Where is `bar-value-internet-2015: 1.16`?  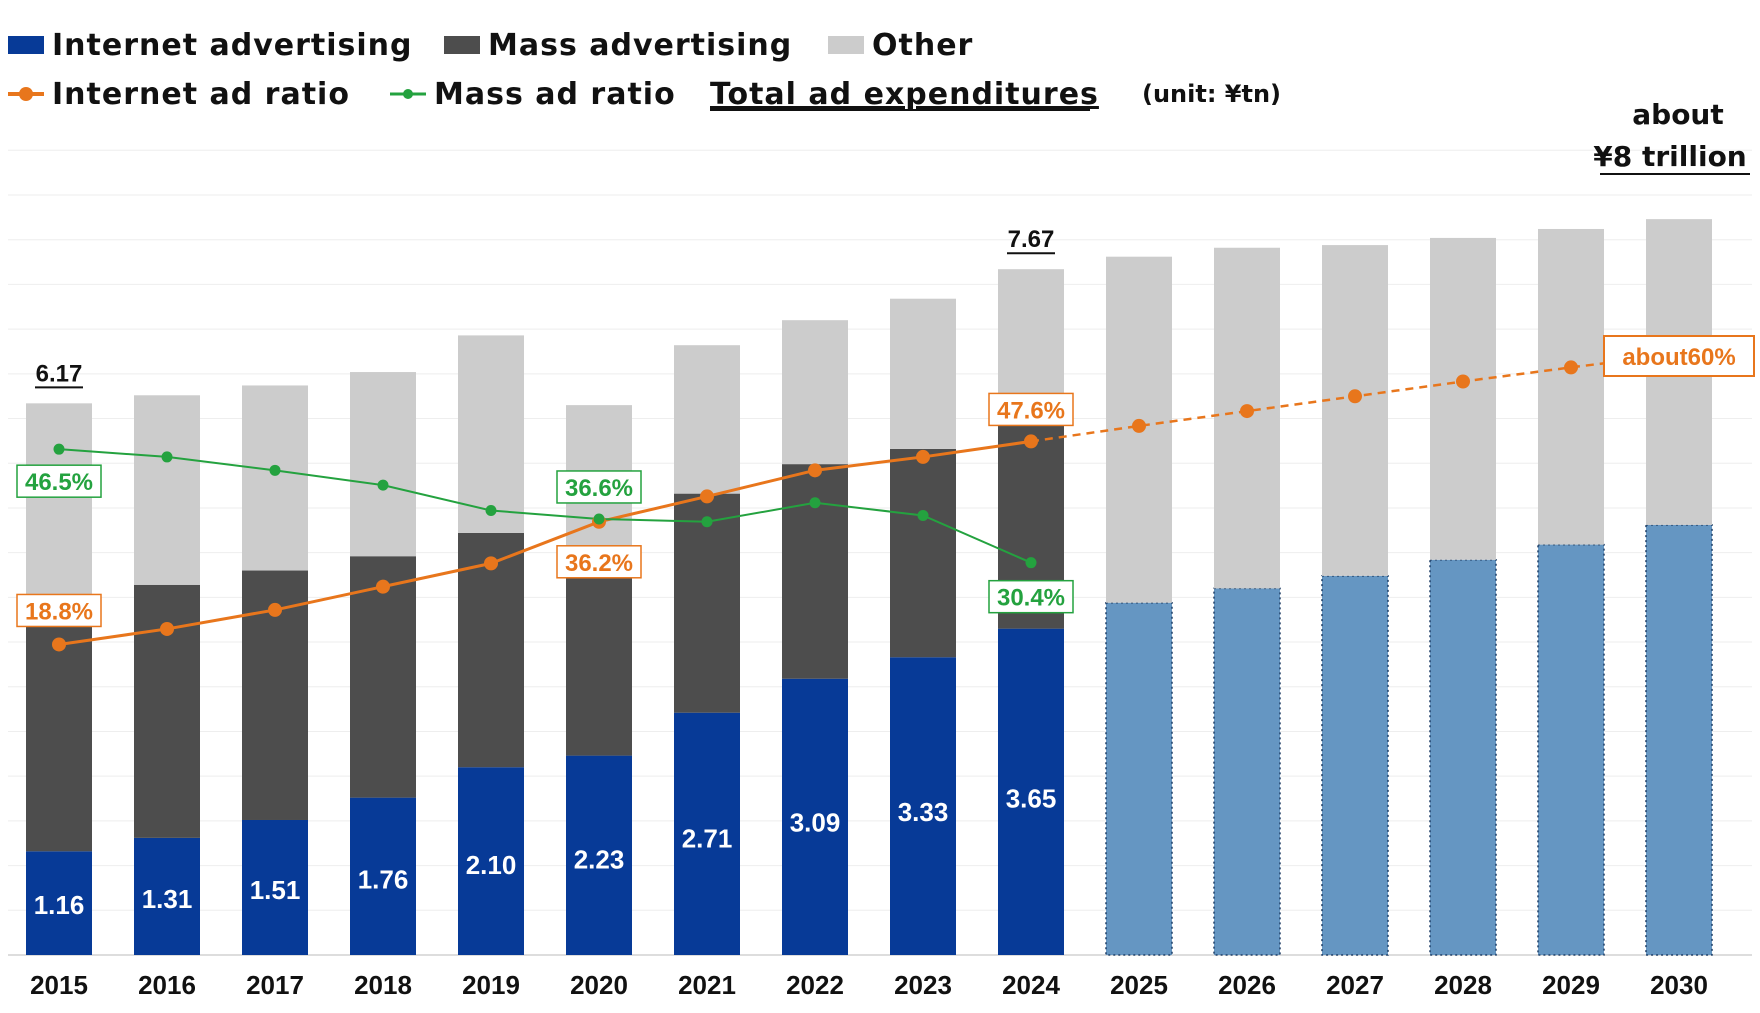
bar-value-internet-2015: 1.16 is located at coordinates (59, 905).